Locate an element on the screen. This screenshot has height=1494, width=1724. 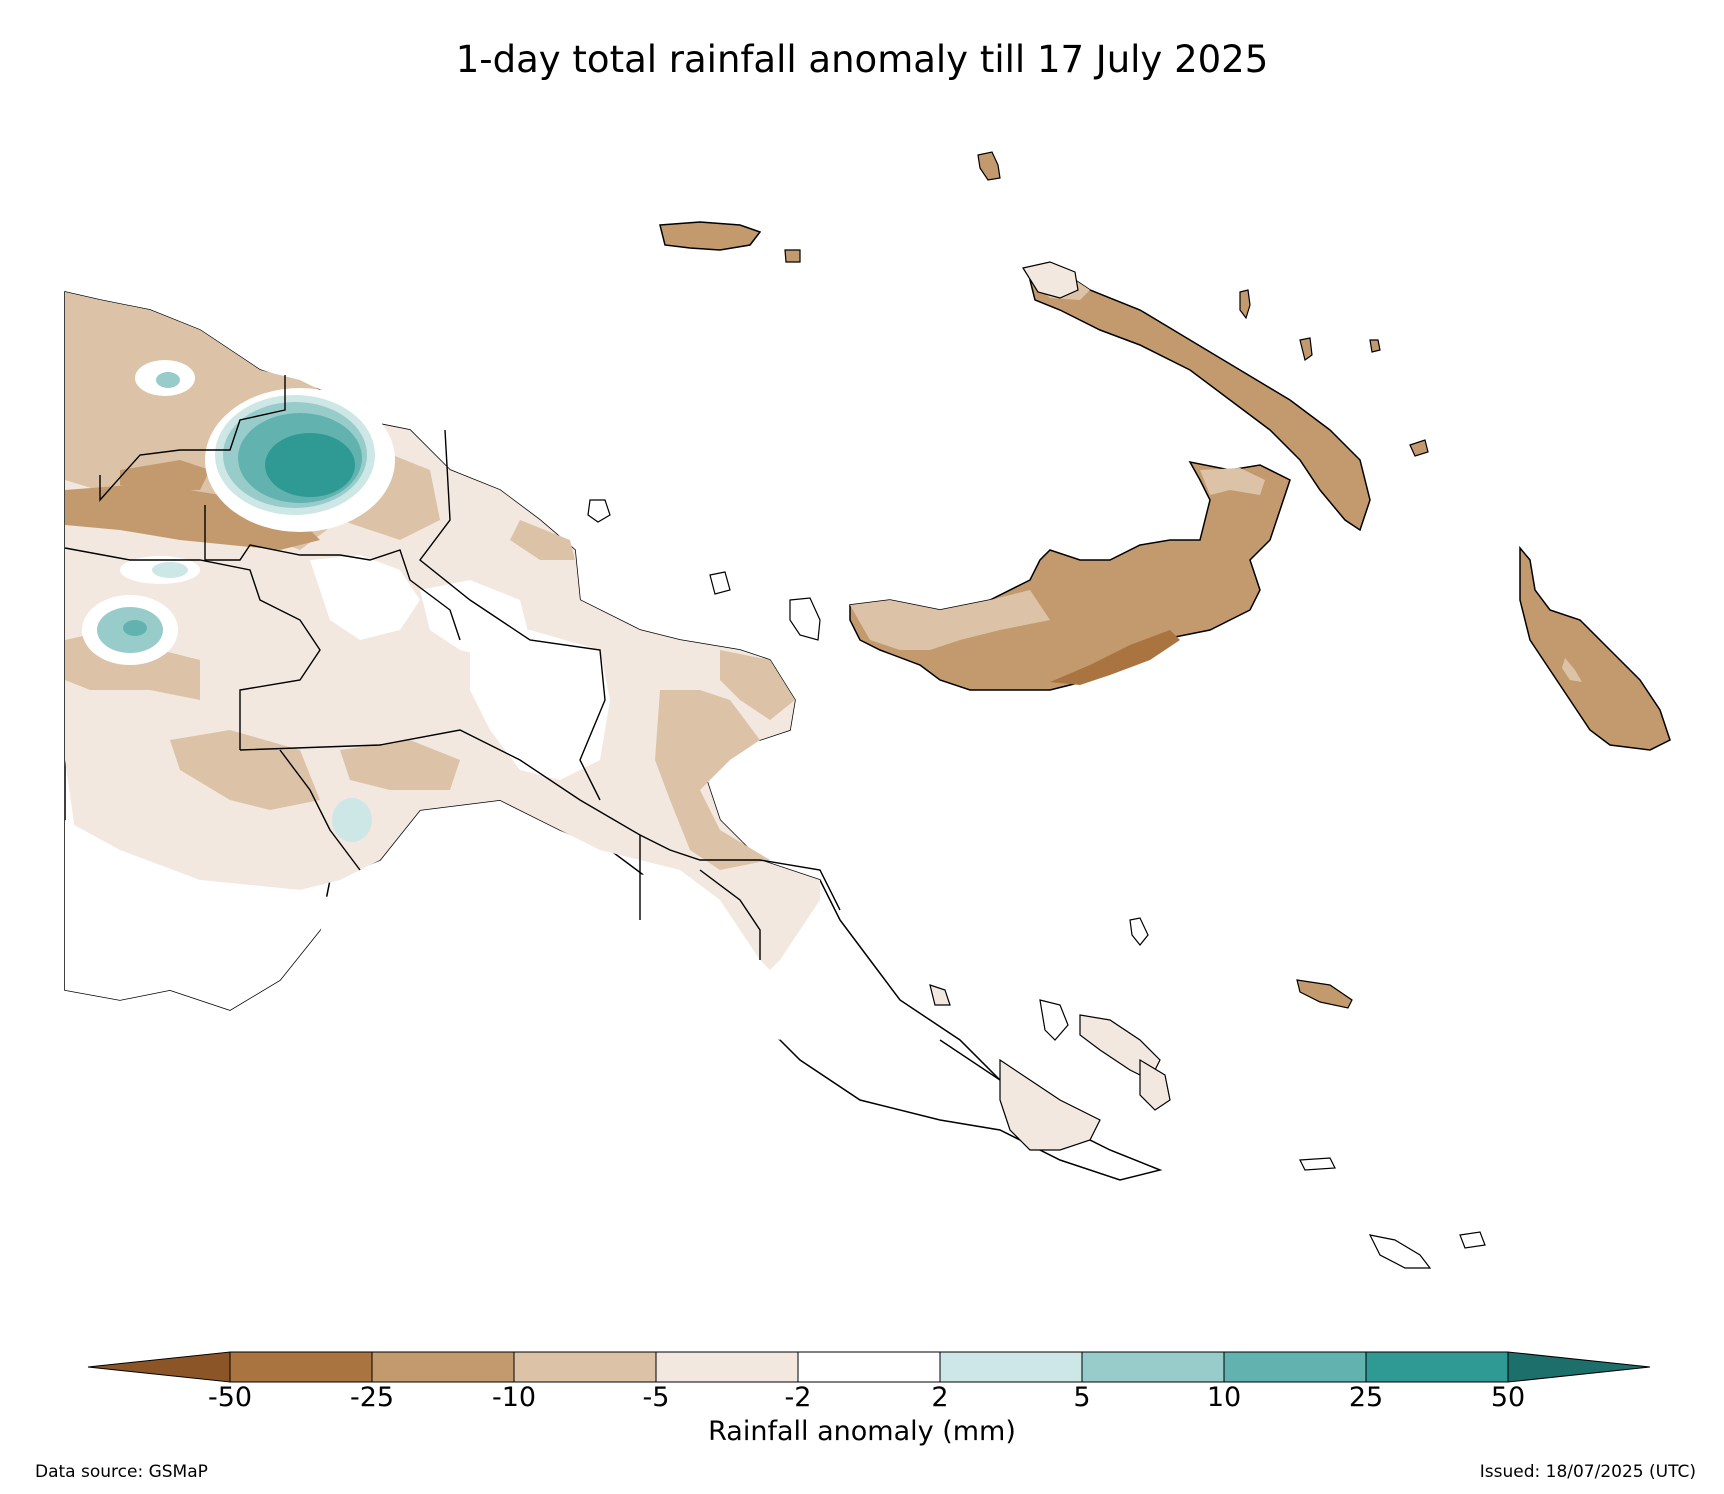
colorbar-tick-7: 5 is located at coordinates (1082, 1397).